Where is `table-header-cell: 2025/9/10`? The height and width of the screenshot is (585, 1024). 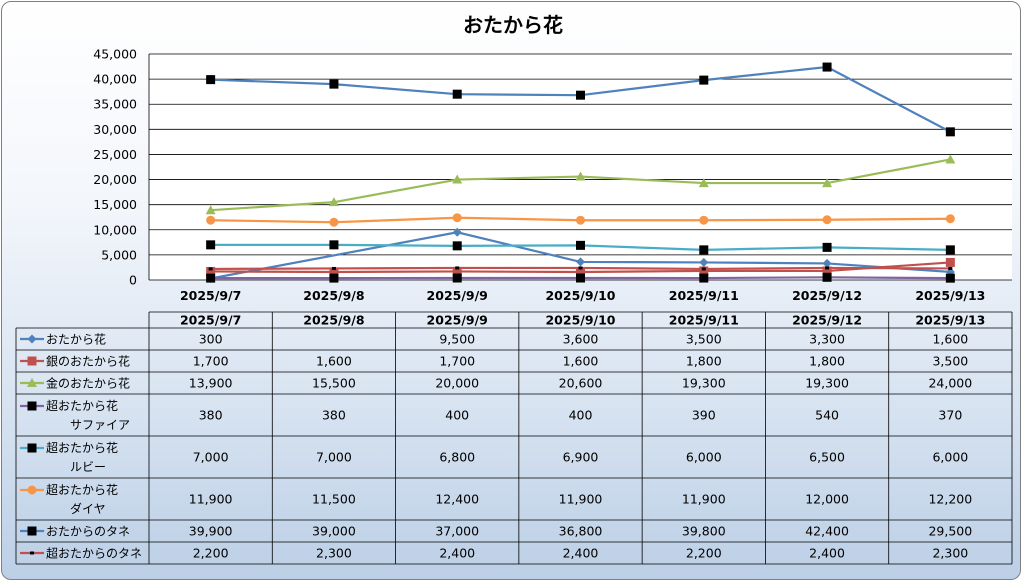 table-header-cell: 2025/9/10 is located at coordinates (580, 320).